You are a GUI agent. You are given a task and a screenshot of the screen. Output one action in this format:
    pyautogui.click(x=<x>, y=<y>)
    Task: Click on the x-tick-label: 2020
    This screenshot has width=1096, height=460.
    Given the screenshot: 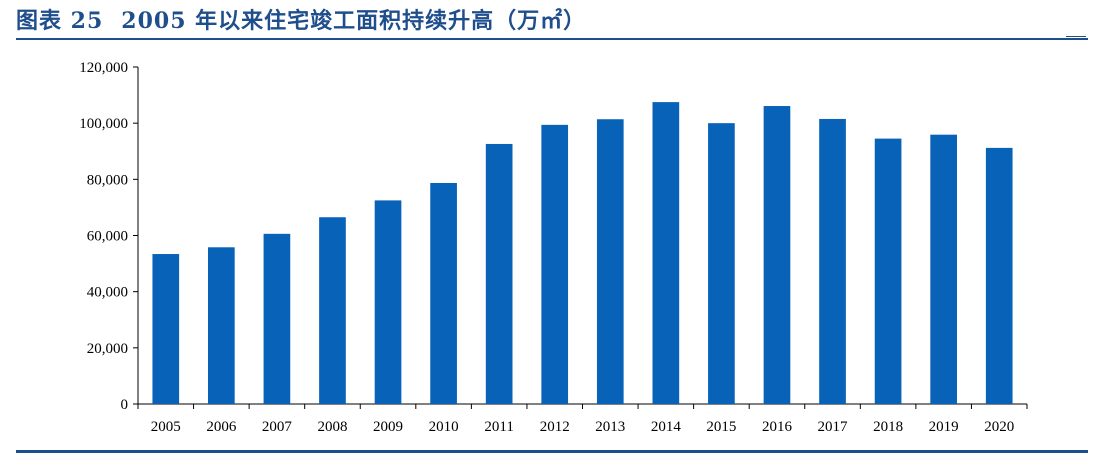 What is the action you would take?
    pyautogui.click(x=999, y=427)
    